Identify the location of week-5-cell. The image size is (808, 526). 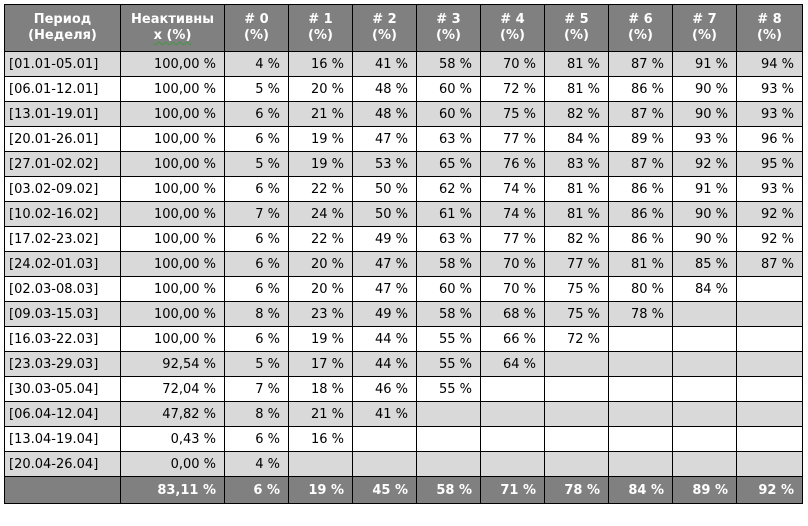
(576, 464).